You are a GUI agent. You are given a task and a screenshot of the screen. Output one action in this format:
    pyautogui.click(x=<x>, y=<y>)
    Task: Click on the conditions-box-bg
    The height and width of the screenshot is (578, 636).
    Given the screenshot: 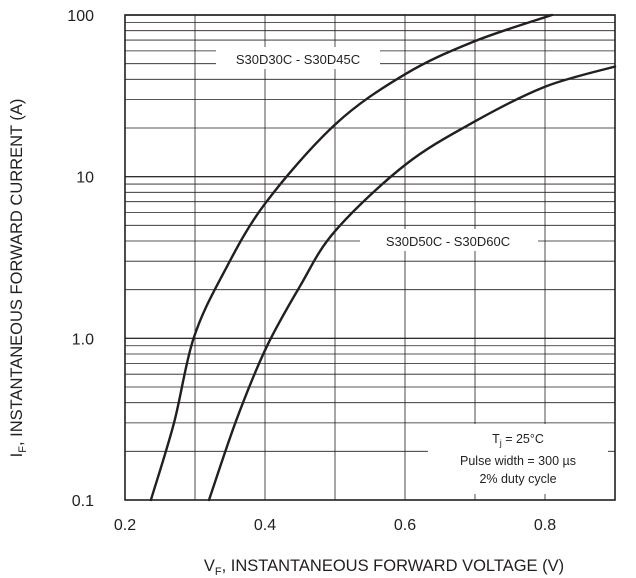 What is the action you would take?
    pyautogui.click(x=518, y=459)
    